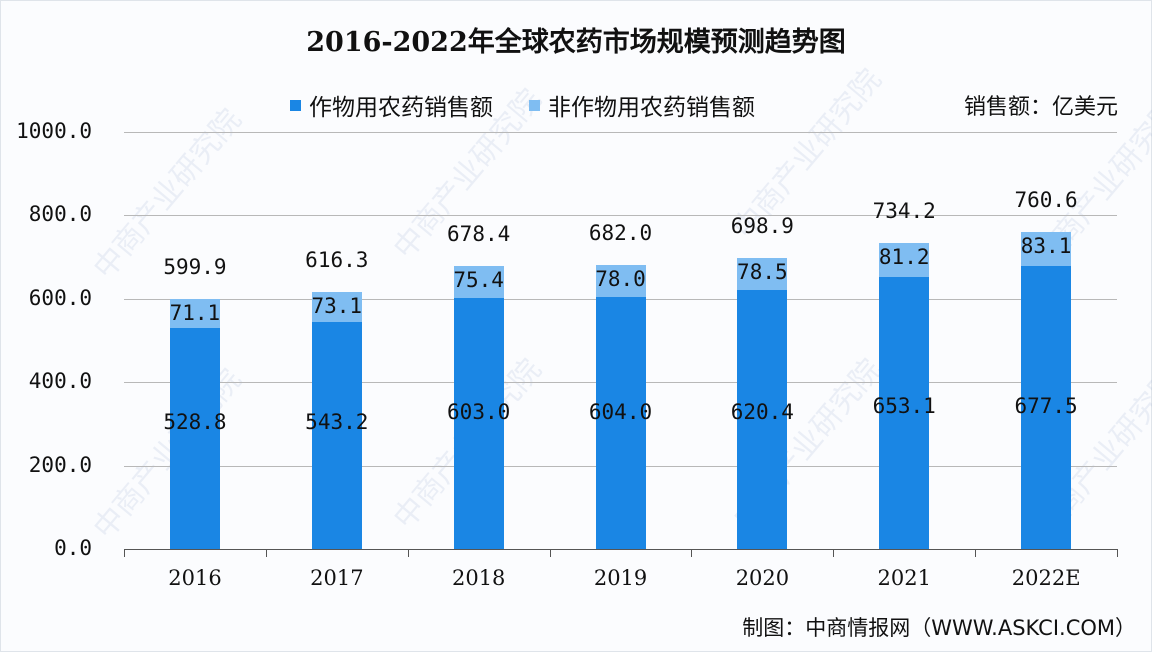  What do you see at coordinates (479, 412) in the screenshot?
I see `crop-value-label: 603.0` at bounding box center [479, 412].